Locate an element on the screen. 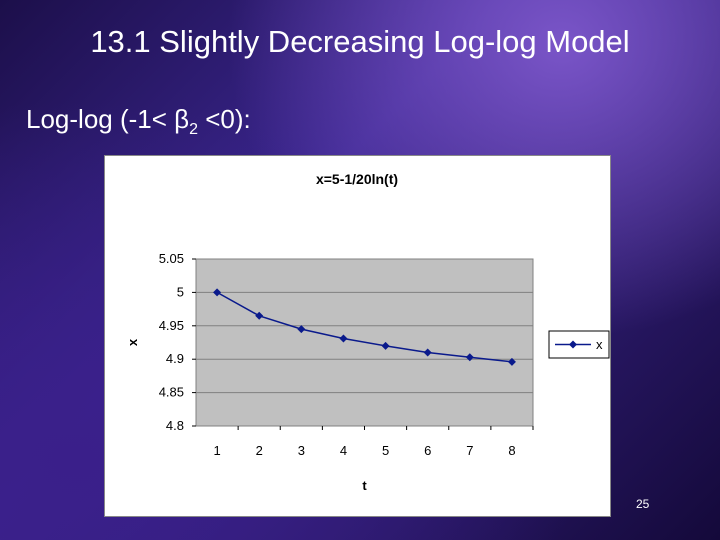 The width and height of the screenshot is (720, 540). x-tick-label: 8 is located at coordinates (511, 450).